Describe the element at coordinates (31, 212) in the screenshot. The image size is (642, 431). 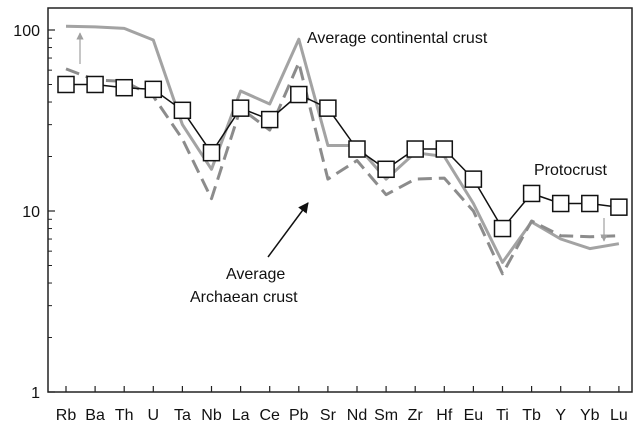
I see `y-tick-label: 10` at that location.